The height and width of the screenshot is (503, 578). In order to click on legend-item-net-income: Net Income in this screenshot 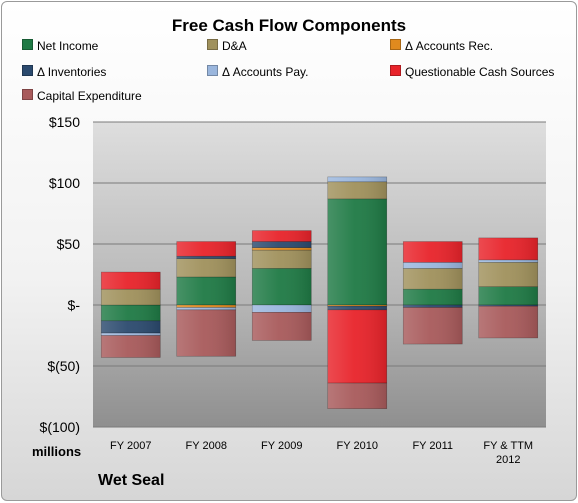, I will do `click(60, 46)`.